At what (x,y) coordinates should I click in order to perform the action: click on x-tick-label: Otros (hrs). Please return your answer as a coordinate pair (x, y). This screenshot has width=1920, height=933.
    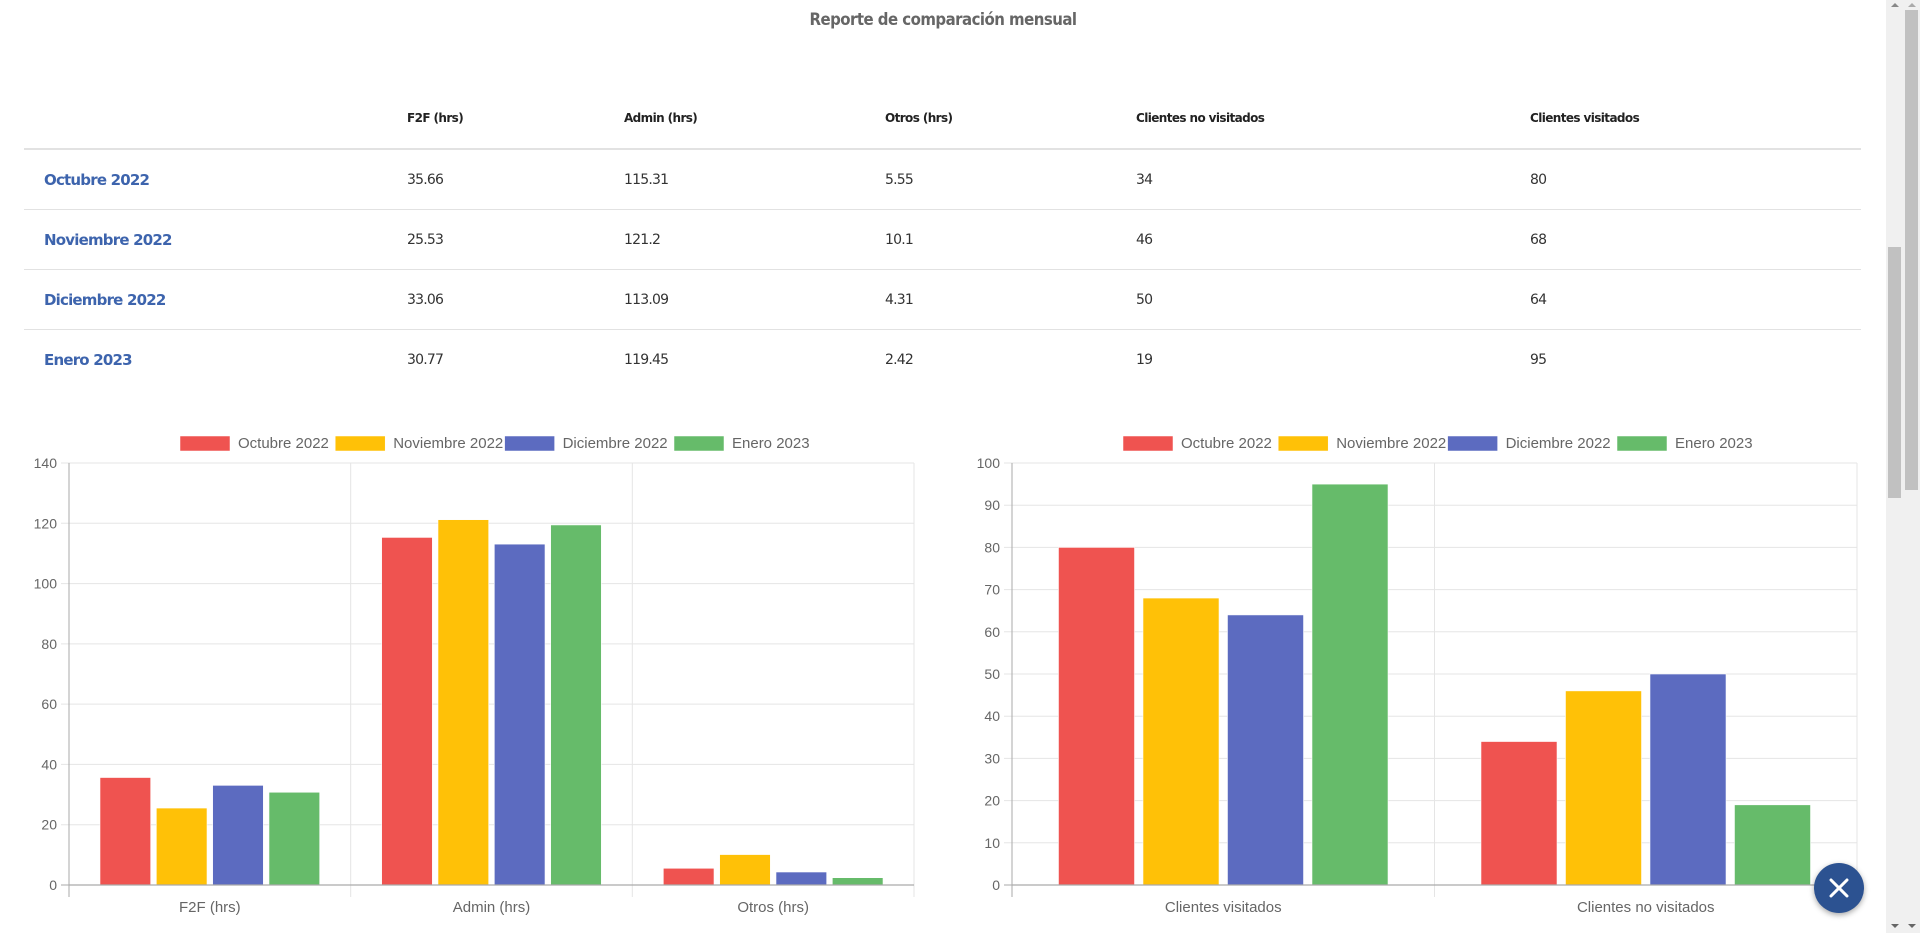
    Looking at the image, I should click on (773, 907).